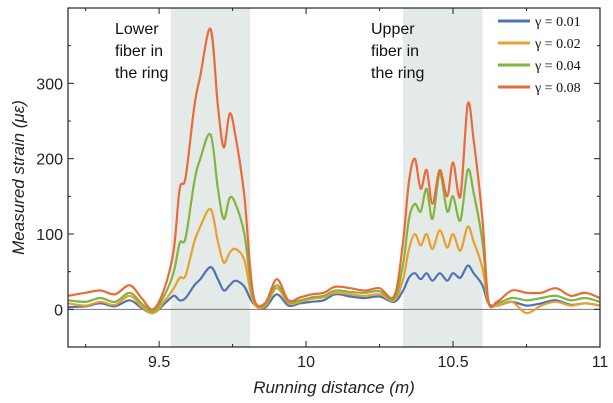 This screenshot has width=613, height=403. Describe the element at coordinates (137, 29) in the screenshot. I see `annotation-1-line-1: Lower` at that location.